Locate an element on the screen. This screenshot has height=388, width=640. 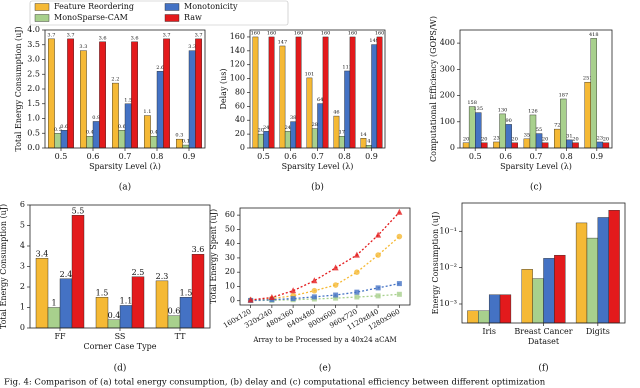
value-label: 418 is located at coordinates (594, 35).